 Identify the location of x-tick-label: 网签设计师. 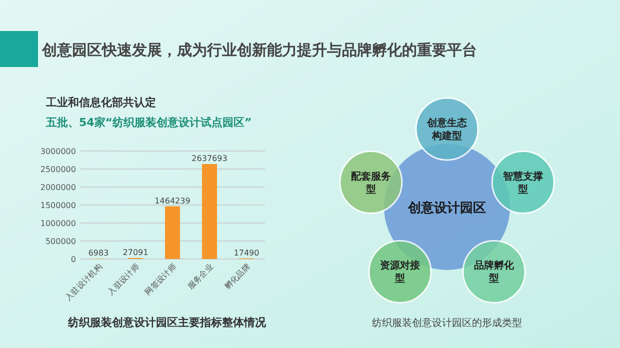
(160, 279).